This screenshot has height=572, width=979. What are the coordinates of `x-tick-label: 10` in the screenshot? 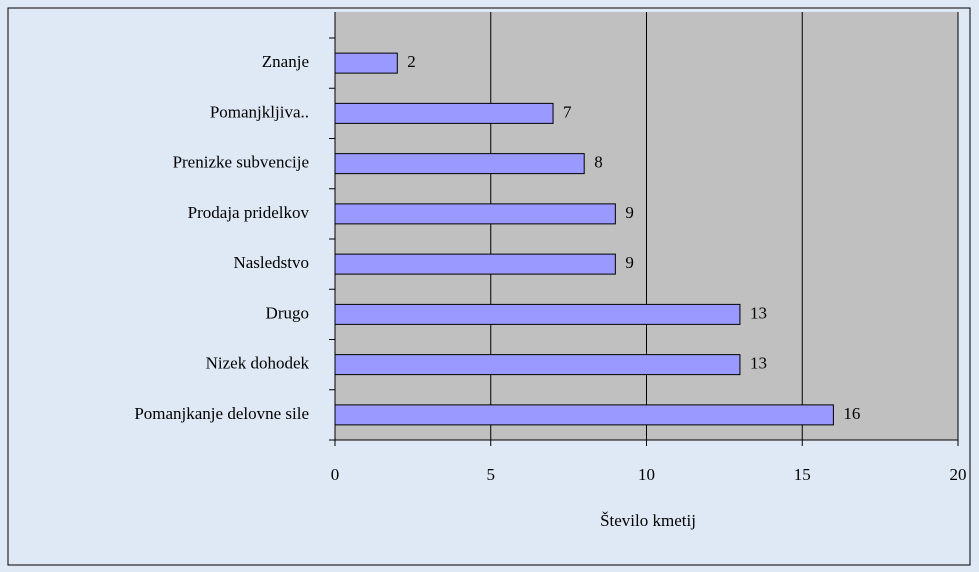 It's located at (646, 474).